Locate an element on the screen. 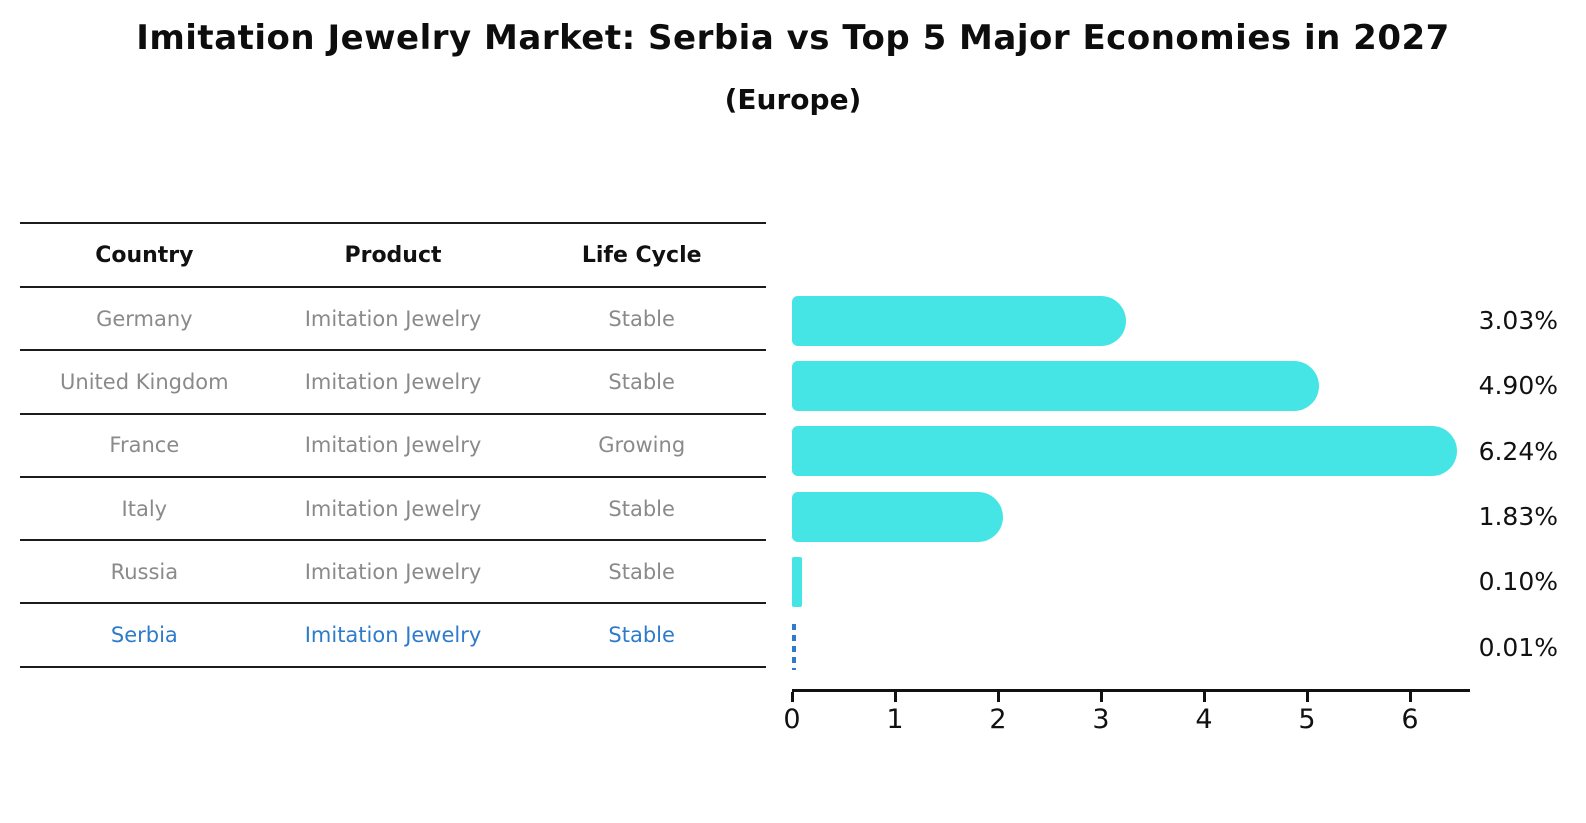  value-label-russia: 0.10% is located at coordinates (1518, 582).